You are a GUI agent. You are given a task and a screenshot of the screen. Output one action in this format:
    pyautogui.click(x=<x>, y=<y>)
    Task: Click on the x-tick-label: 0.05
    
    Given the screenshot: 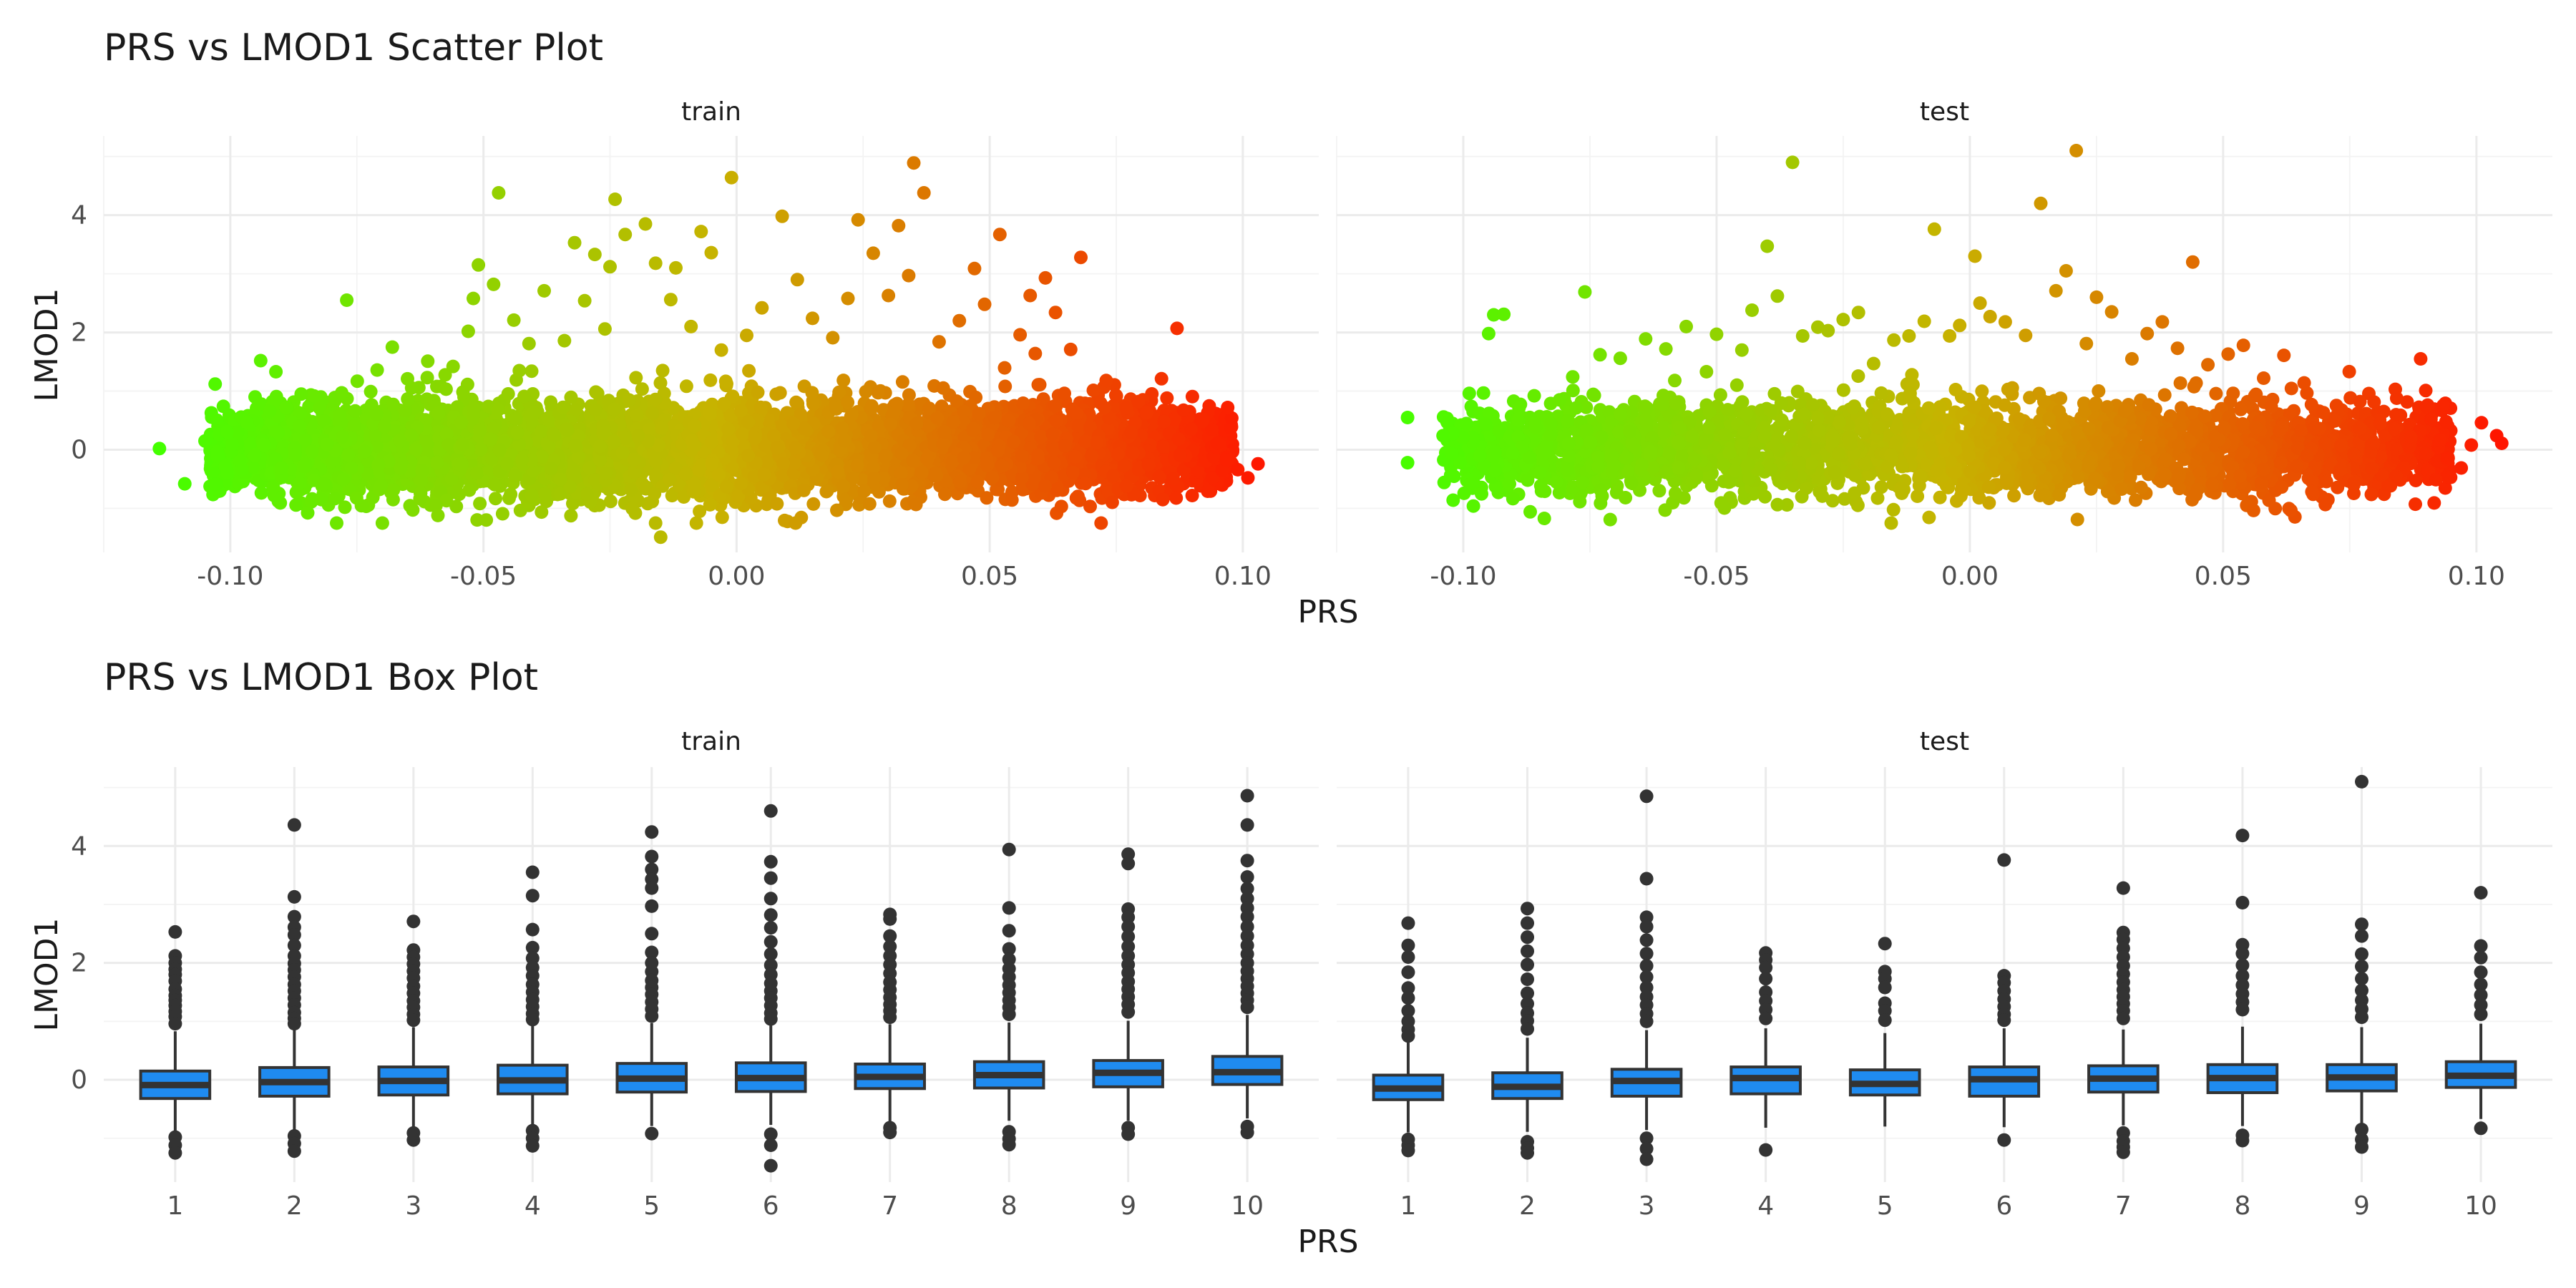 What is the action you would take?
    pyautogui.click(x=989, y=576)
    